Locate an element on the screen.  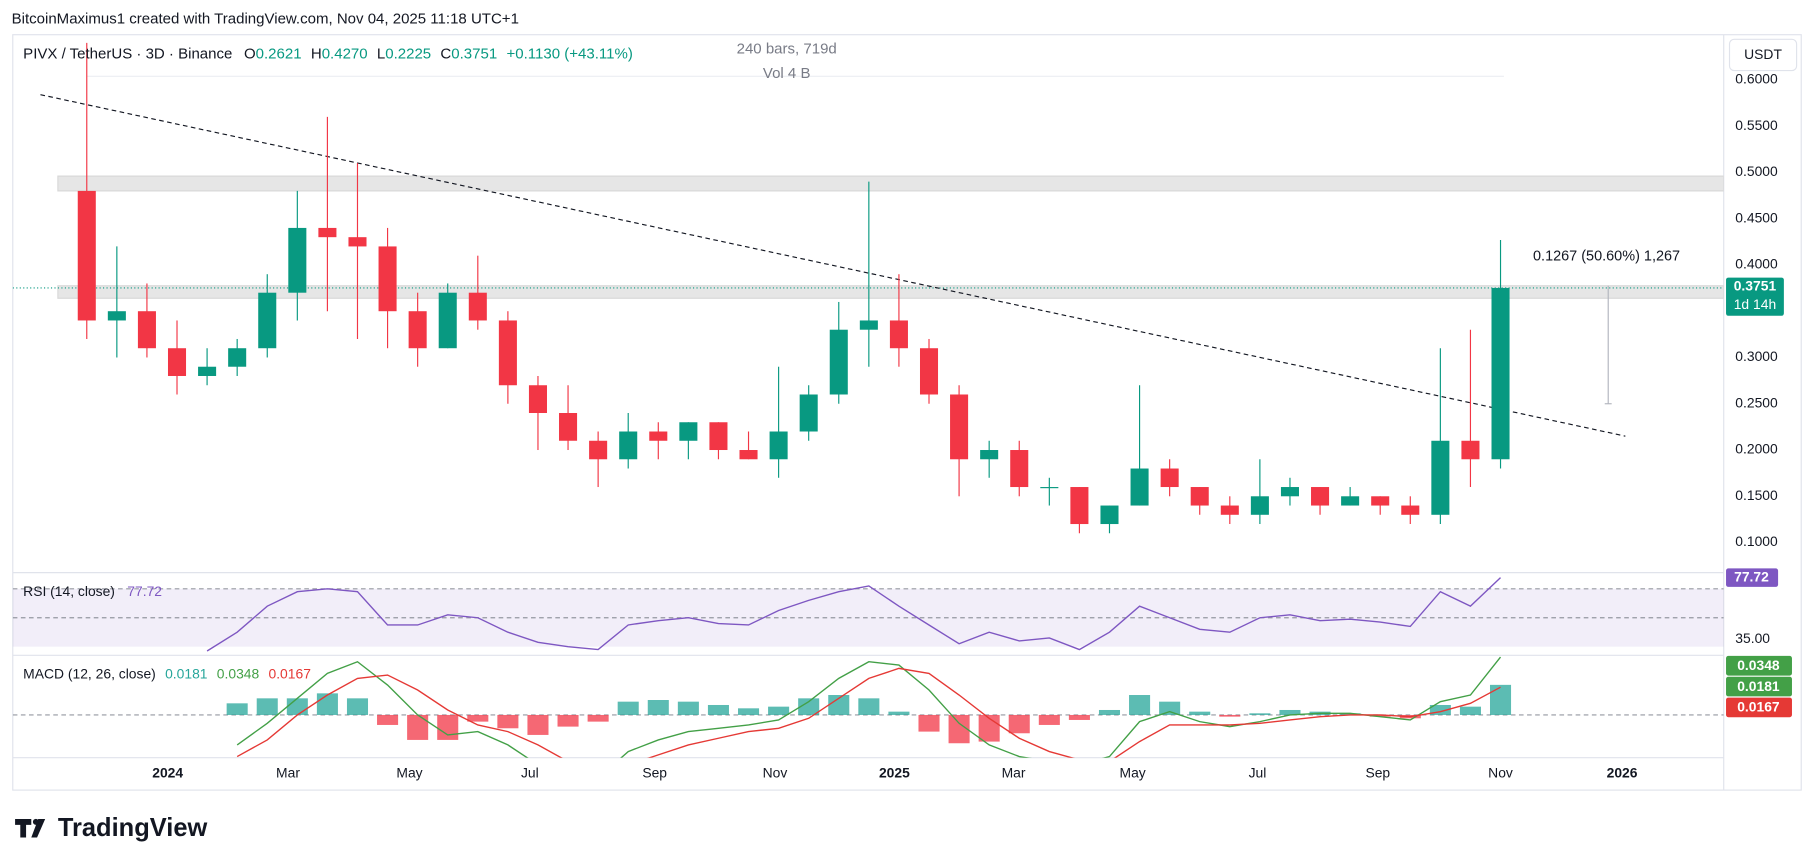
macd-tag is located at coordinates (1759, 686).